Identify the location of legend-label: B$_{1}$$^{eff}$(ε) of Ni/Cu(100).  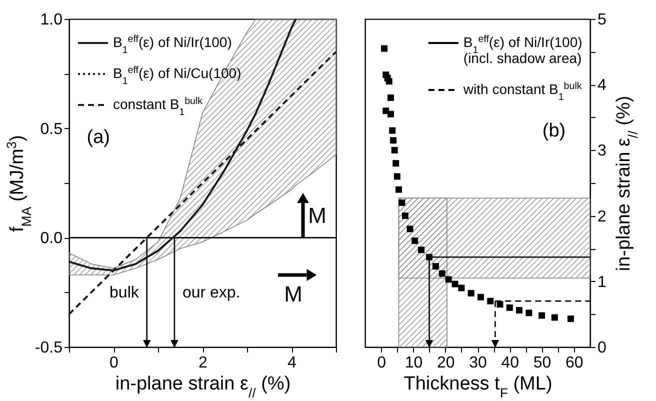
(177, 75).